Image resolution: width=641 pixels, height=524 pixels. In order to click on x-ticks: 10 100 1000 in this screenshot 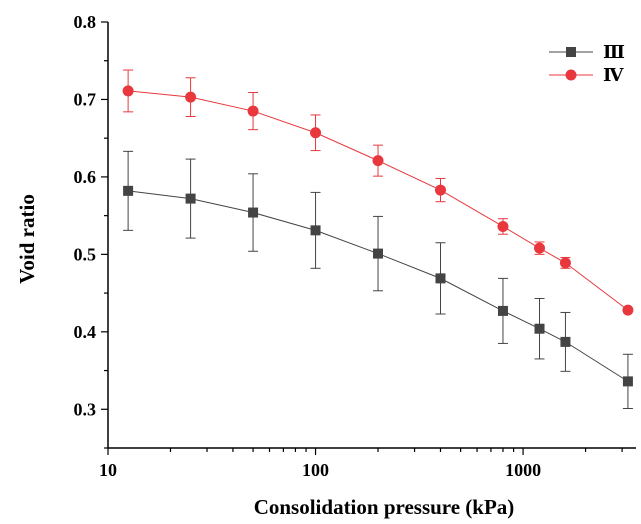, I will do `click(361, 464)`.